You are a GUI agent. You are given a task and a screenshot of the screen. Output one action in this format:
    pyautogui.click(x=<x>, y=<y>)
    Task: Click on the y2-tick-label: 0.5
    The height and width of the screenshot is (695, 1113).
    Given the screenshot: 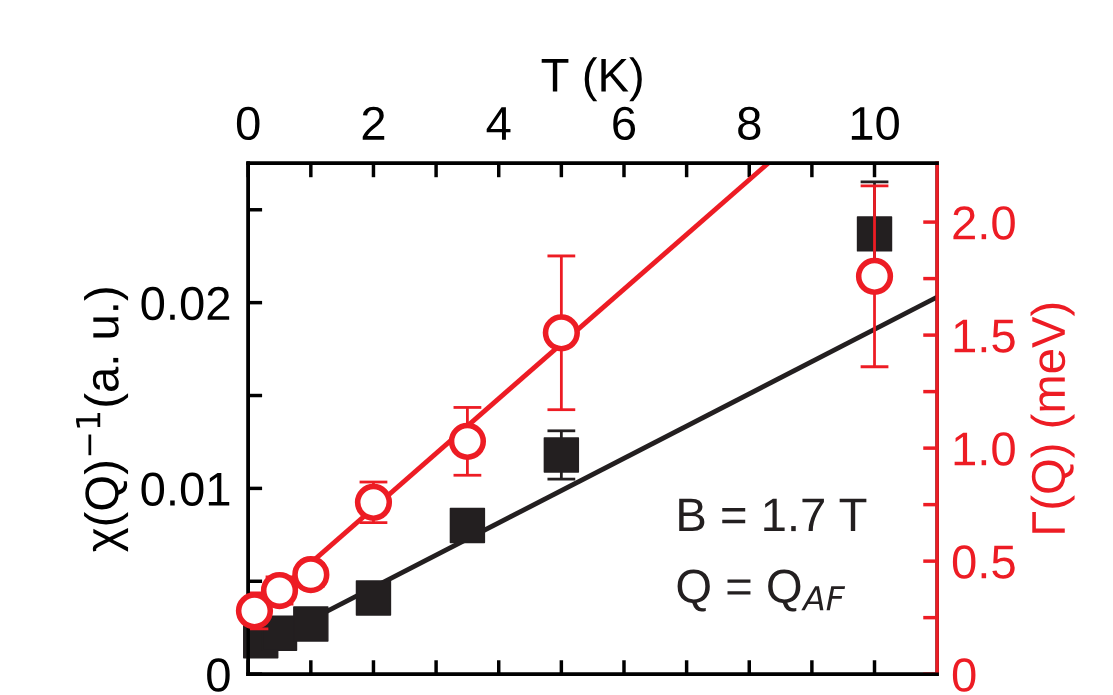 What is the action you would take?
    pyautogui.click(x=983, y=562)
    